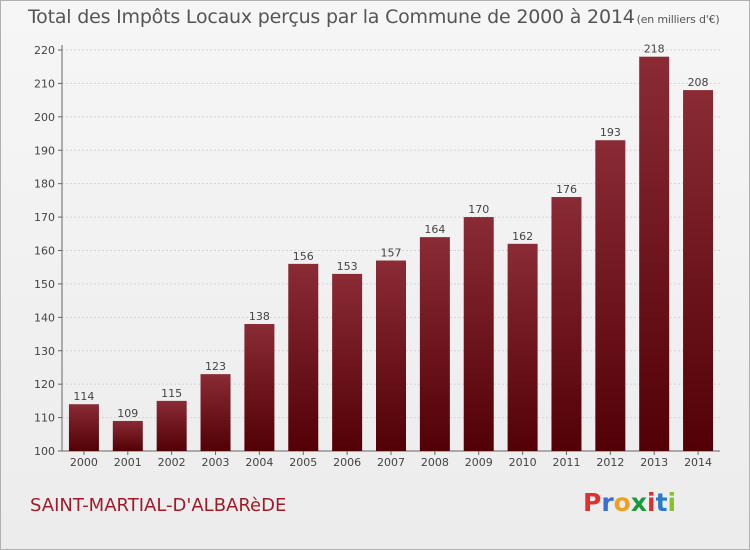 The width and height of the screenshot is (750, 550). Describe the element at coordinates (44, 317) in the screenshot. I see `y-tick-label: 140` at that location.